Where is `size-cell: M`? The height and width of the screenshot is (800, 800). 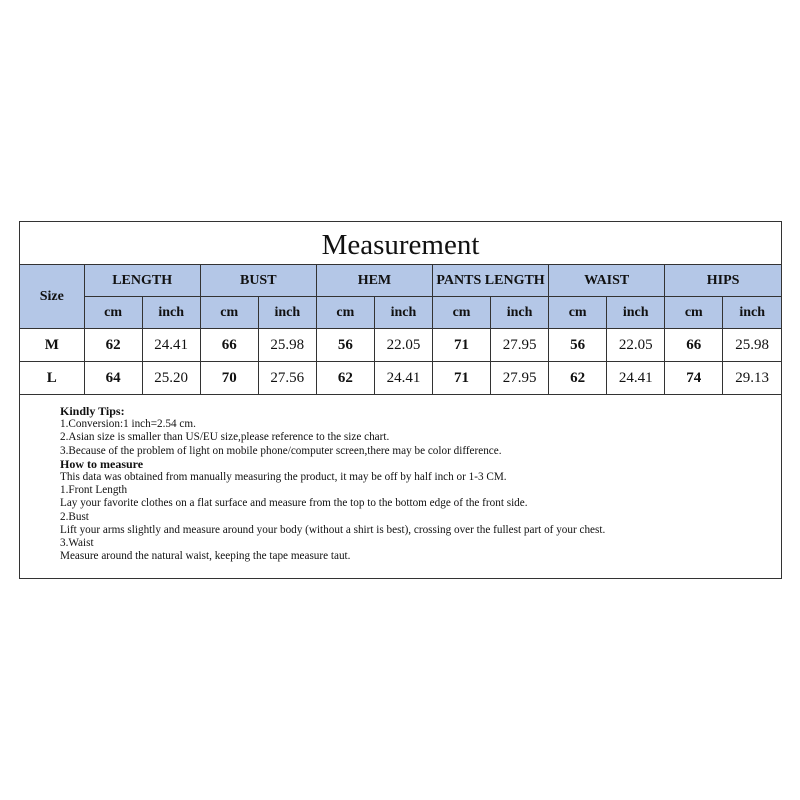 size-cell: M is located at coordinates (52, 345).